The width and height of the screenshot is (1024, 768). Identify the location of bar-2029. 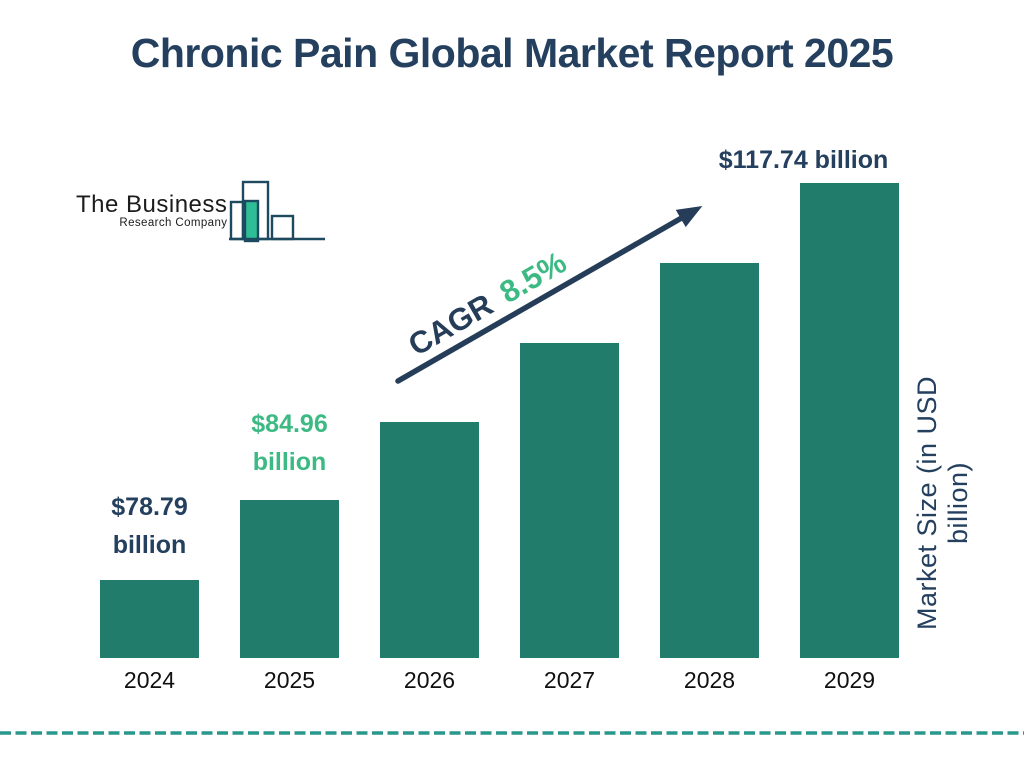
(849, 420).